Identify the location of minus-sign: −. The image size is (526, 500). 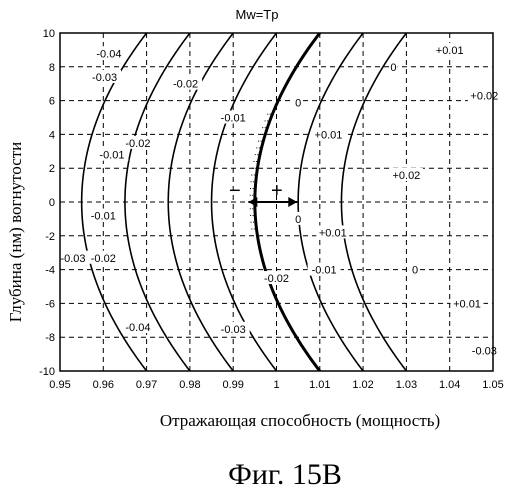
(235, 191).